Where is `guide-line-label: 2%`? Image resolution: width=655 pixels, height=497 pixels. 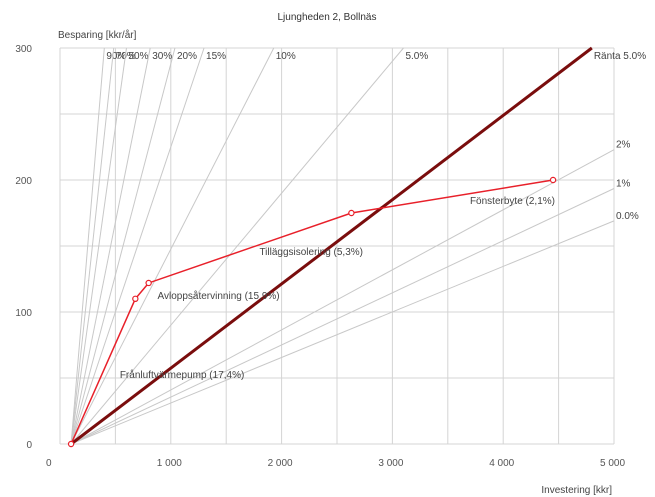 guide-line-label: 2% is located at coordinates (623, 145).